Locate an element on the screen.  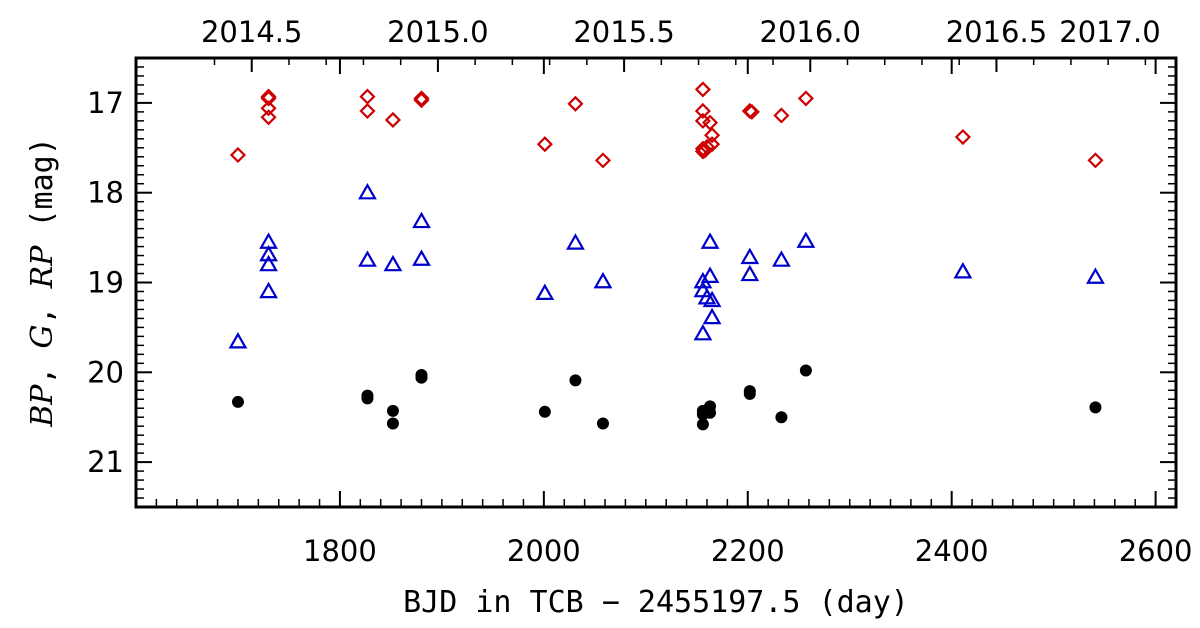
y-tick-label: 20 is located at coordinates (105, 372).